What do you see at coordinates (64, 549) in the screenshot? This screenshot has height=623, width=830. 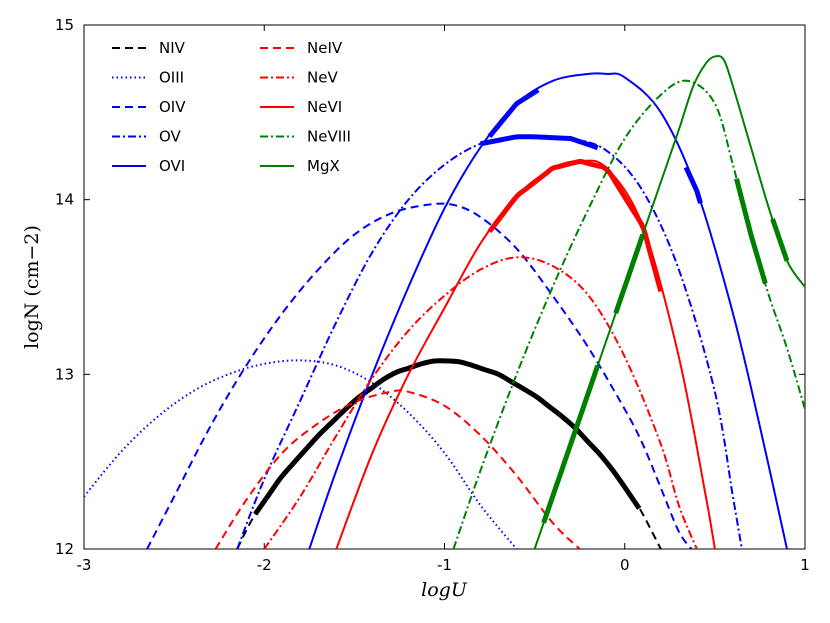 I see `y-tick-label: 12` at bounding box center [64, 549].